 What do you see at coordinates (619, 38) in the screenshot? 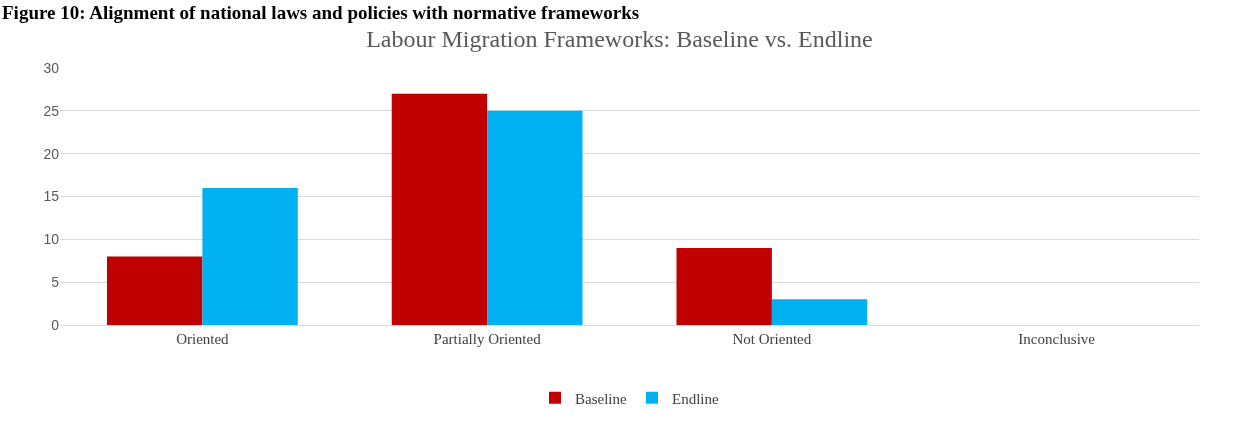
I see `chart-title: Labour Migration Frameworks: Baseline vs. Endline` at bounding box center [619, 38].